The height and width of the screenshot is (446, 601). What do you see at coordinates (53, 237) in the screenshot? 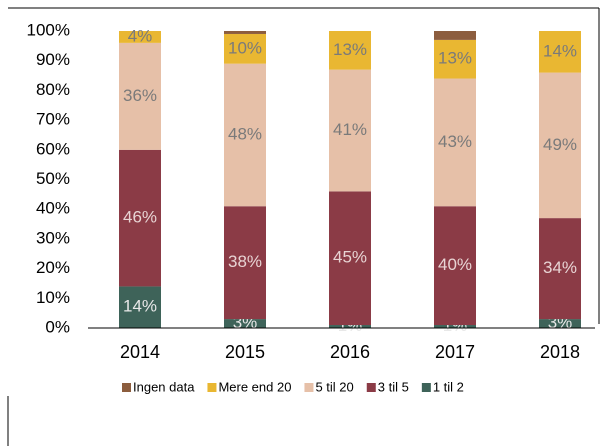
I see `y-tick-label: 30%` at bounding box center [53, 237].